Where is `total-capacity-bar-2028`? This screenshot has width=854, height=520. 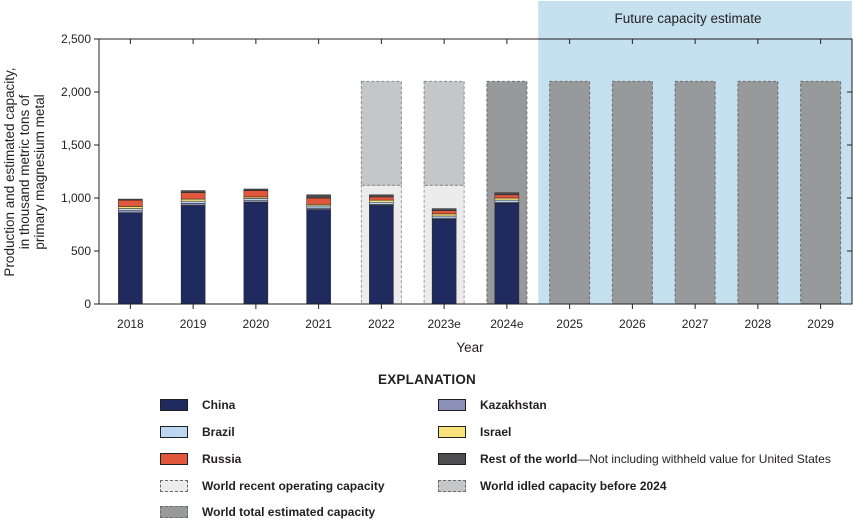 total-capacity-bar-2028 is located at coordinates (758, 192).